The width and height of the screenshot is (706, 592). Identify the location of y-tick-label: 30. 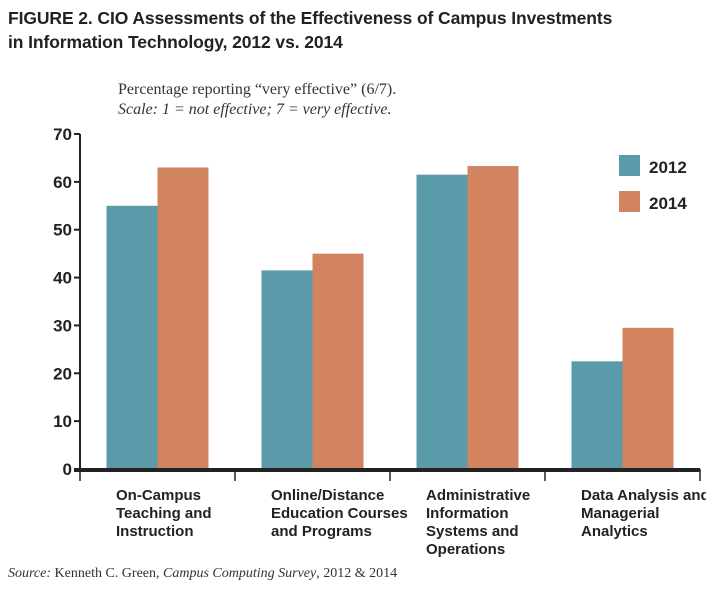
(62, 325).